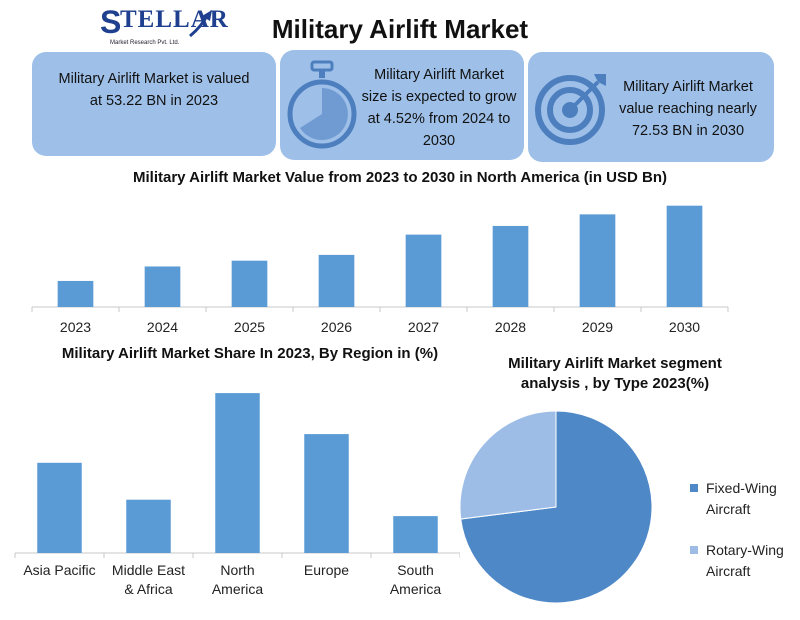  Describe the element at coordinates (336, 327) in the screenshot. I see `x-tick-label: 2026` at that location.